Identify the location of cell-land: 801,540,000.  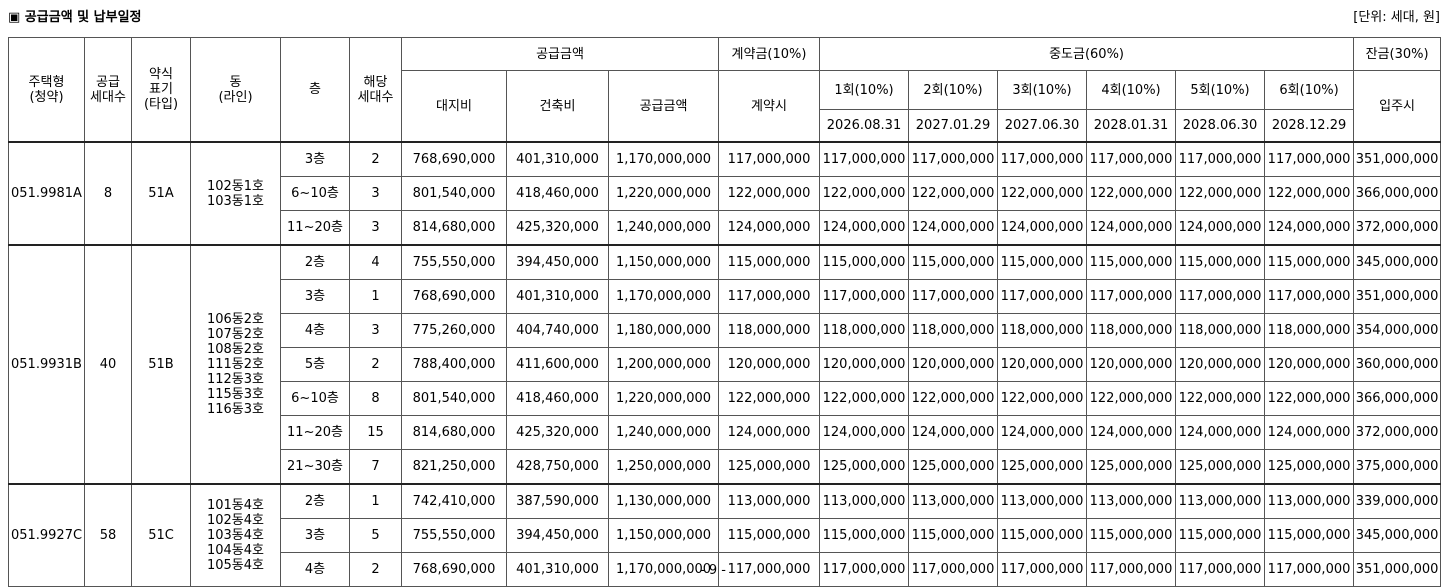
(454, 193).